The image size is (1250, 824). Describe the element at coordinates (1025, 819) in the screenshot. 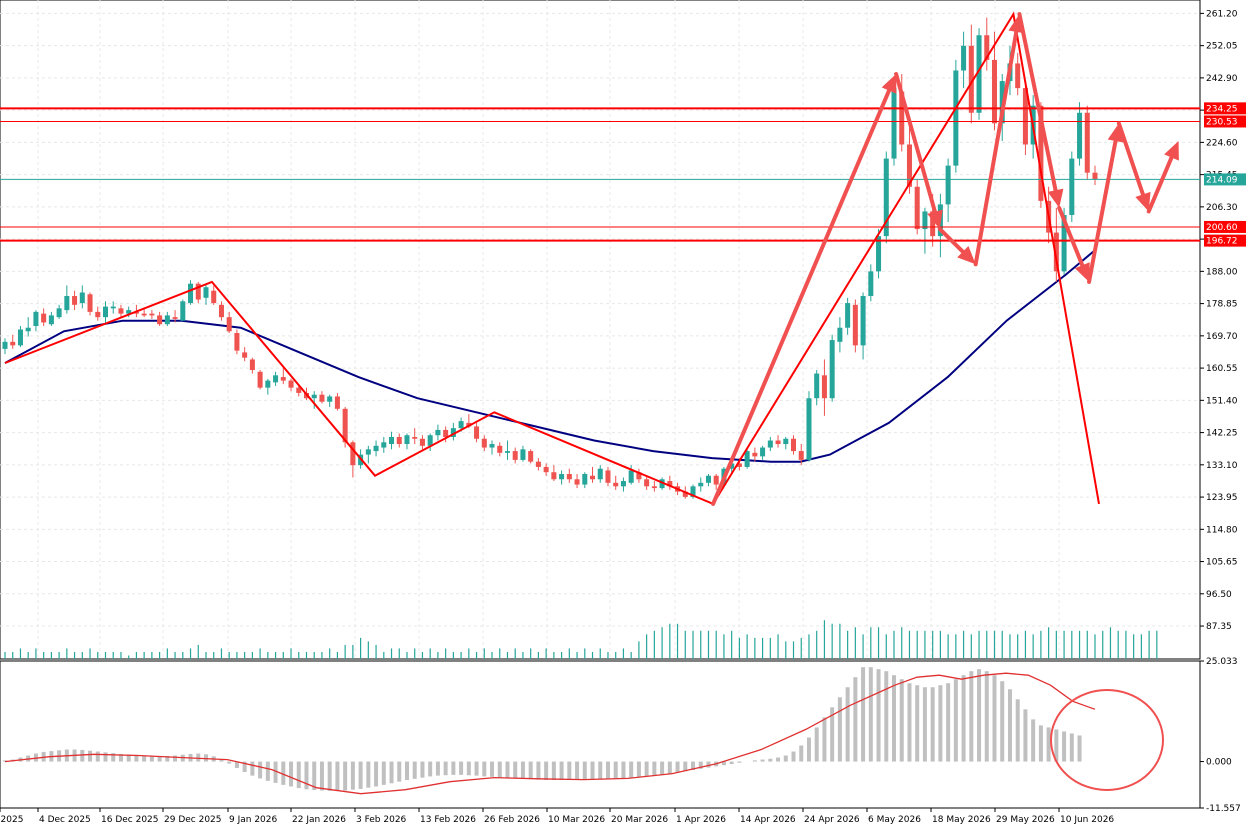

I see `date-tick-label: 29 May 2026` at that location.